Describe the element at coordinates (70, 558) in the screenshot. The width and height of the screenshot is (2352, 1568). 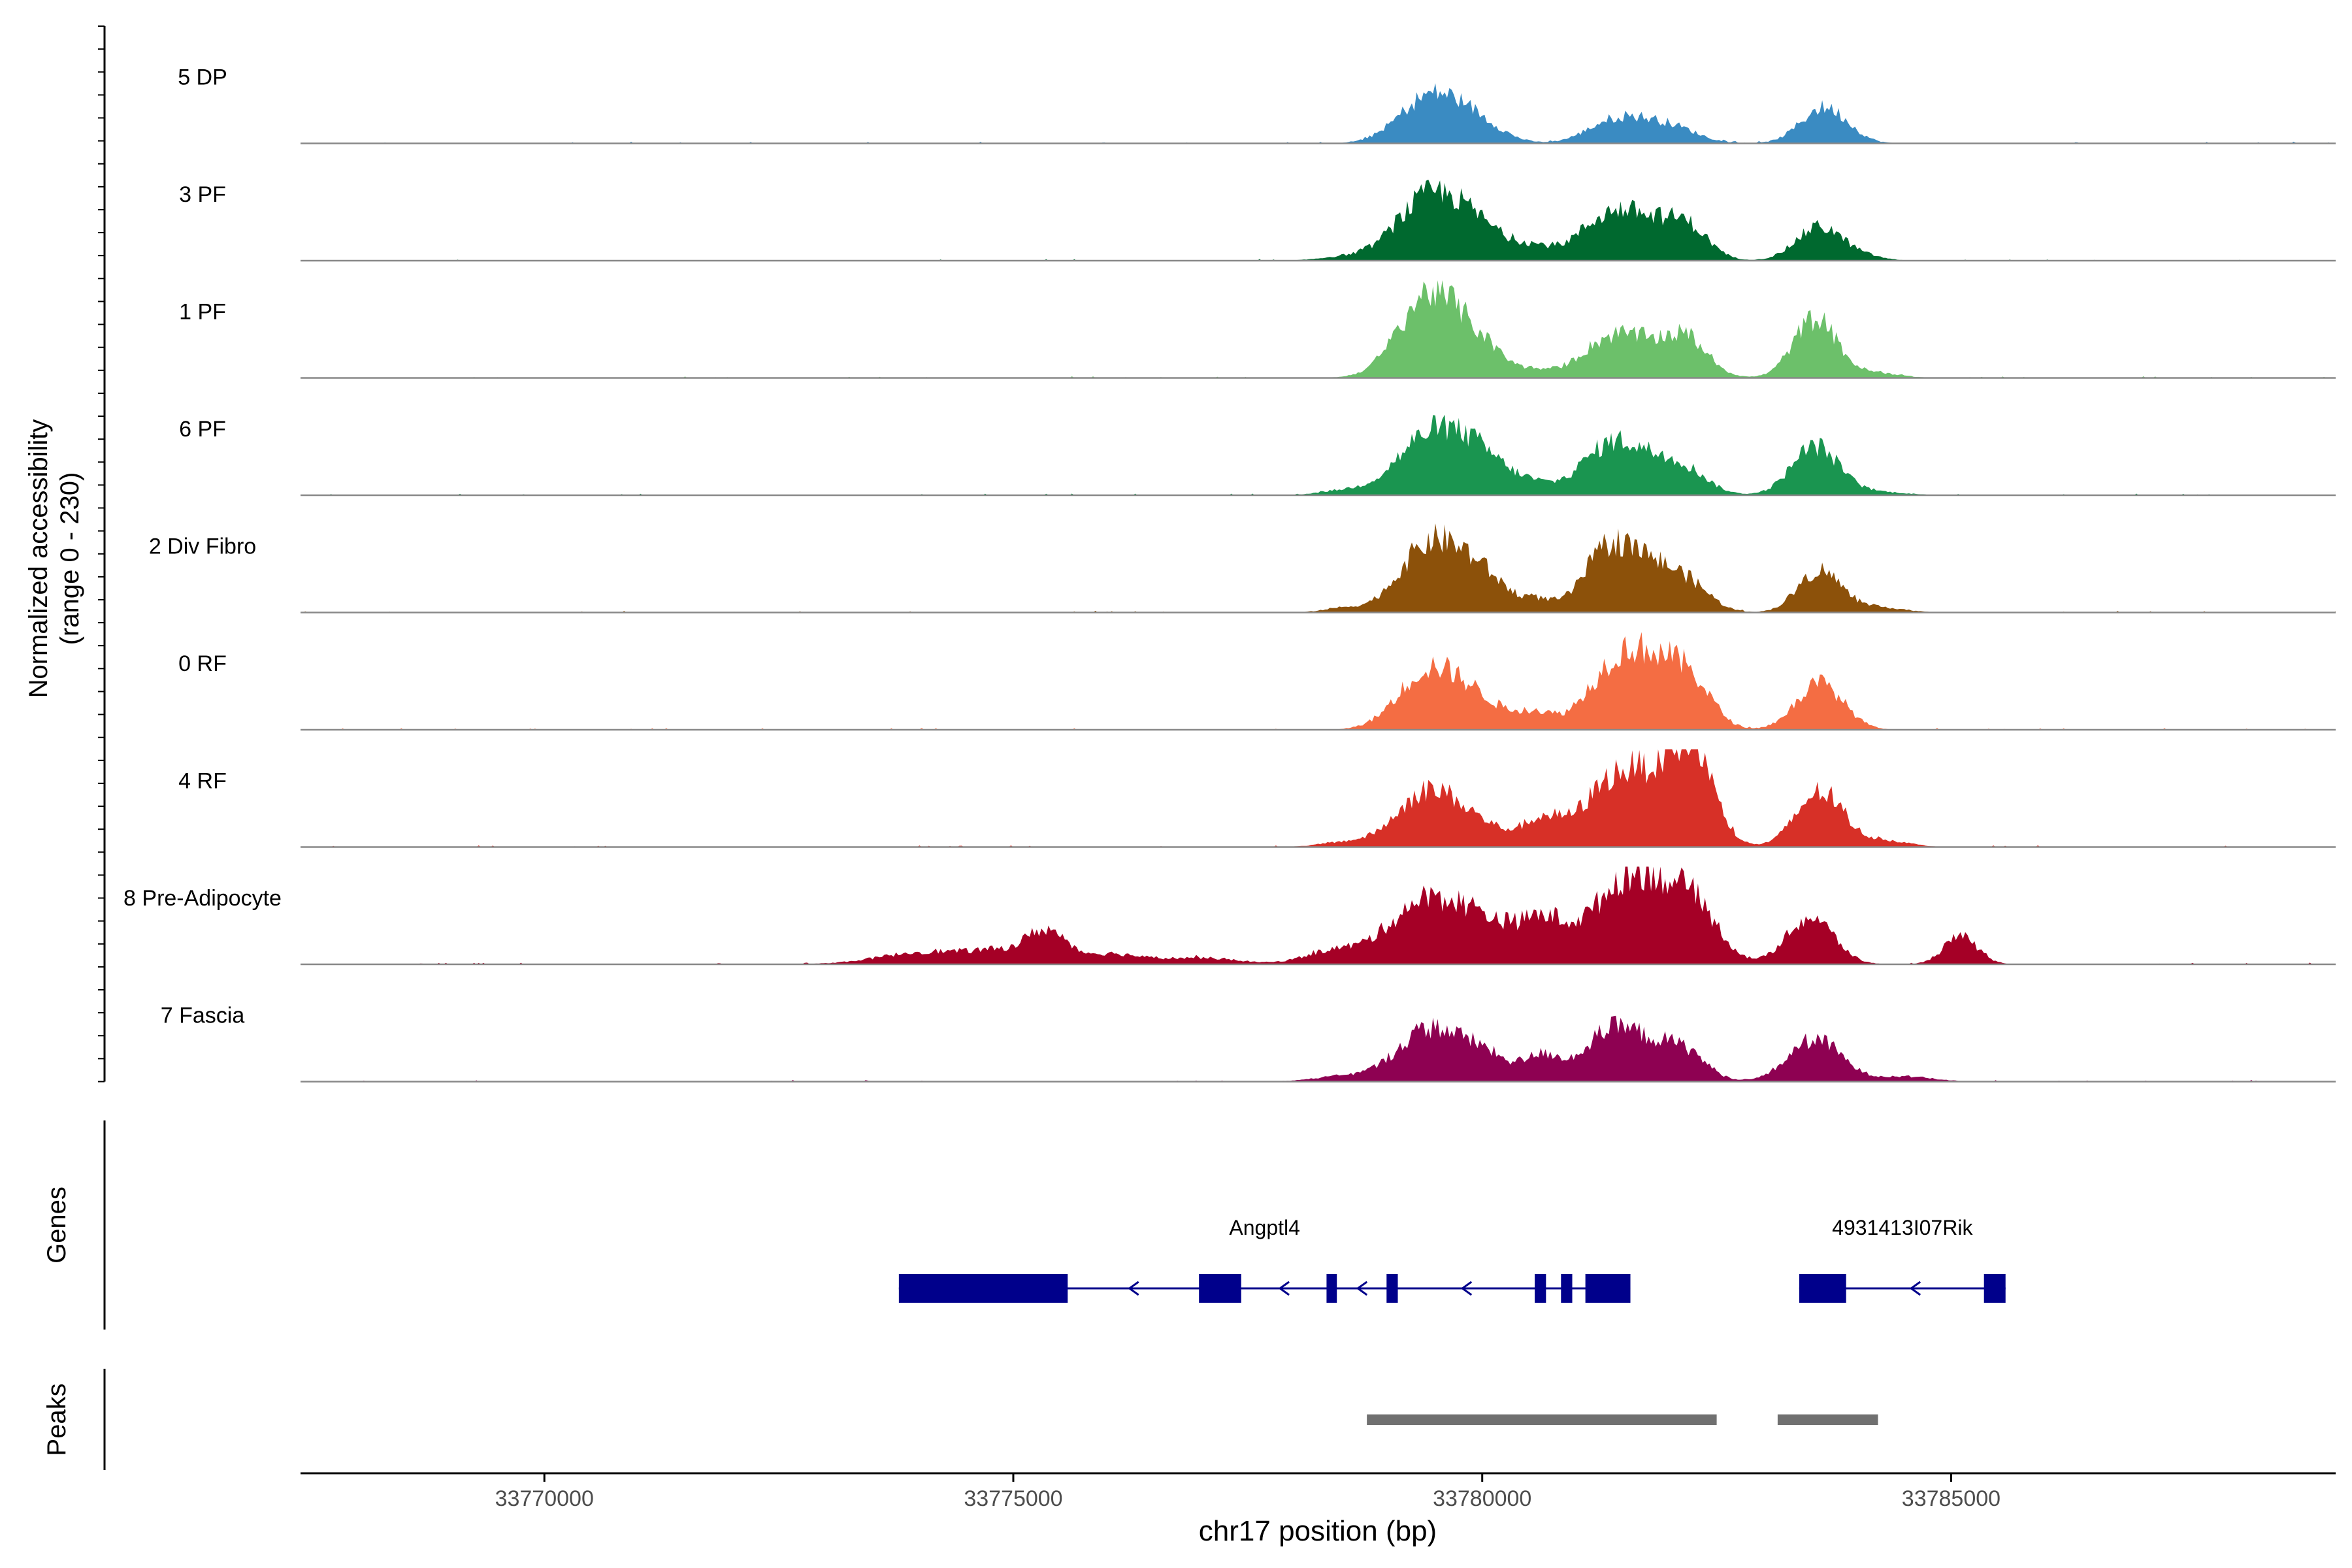
I see `y-axis-title-line2: (range 0 - 230)` at that location.